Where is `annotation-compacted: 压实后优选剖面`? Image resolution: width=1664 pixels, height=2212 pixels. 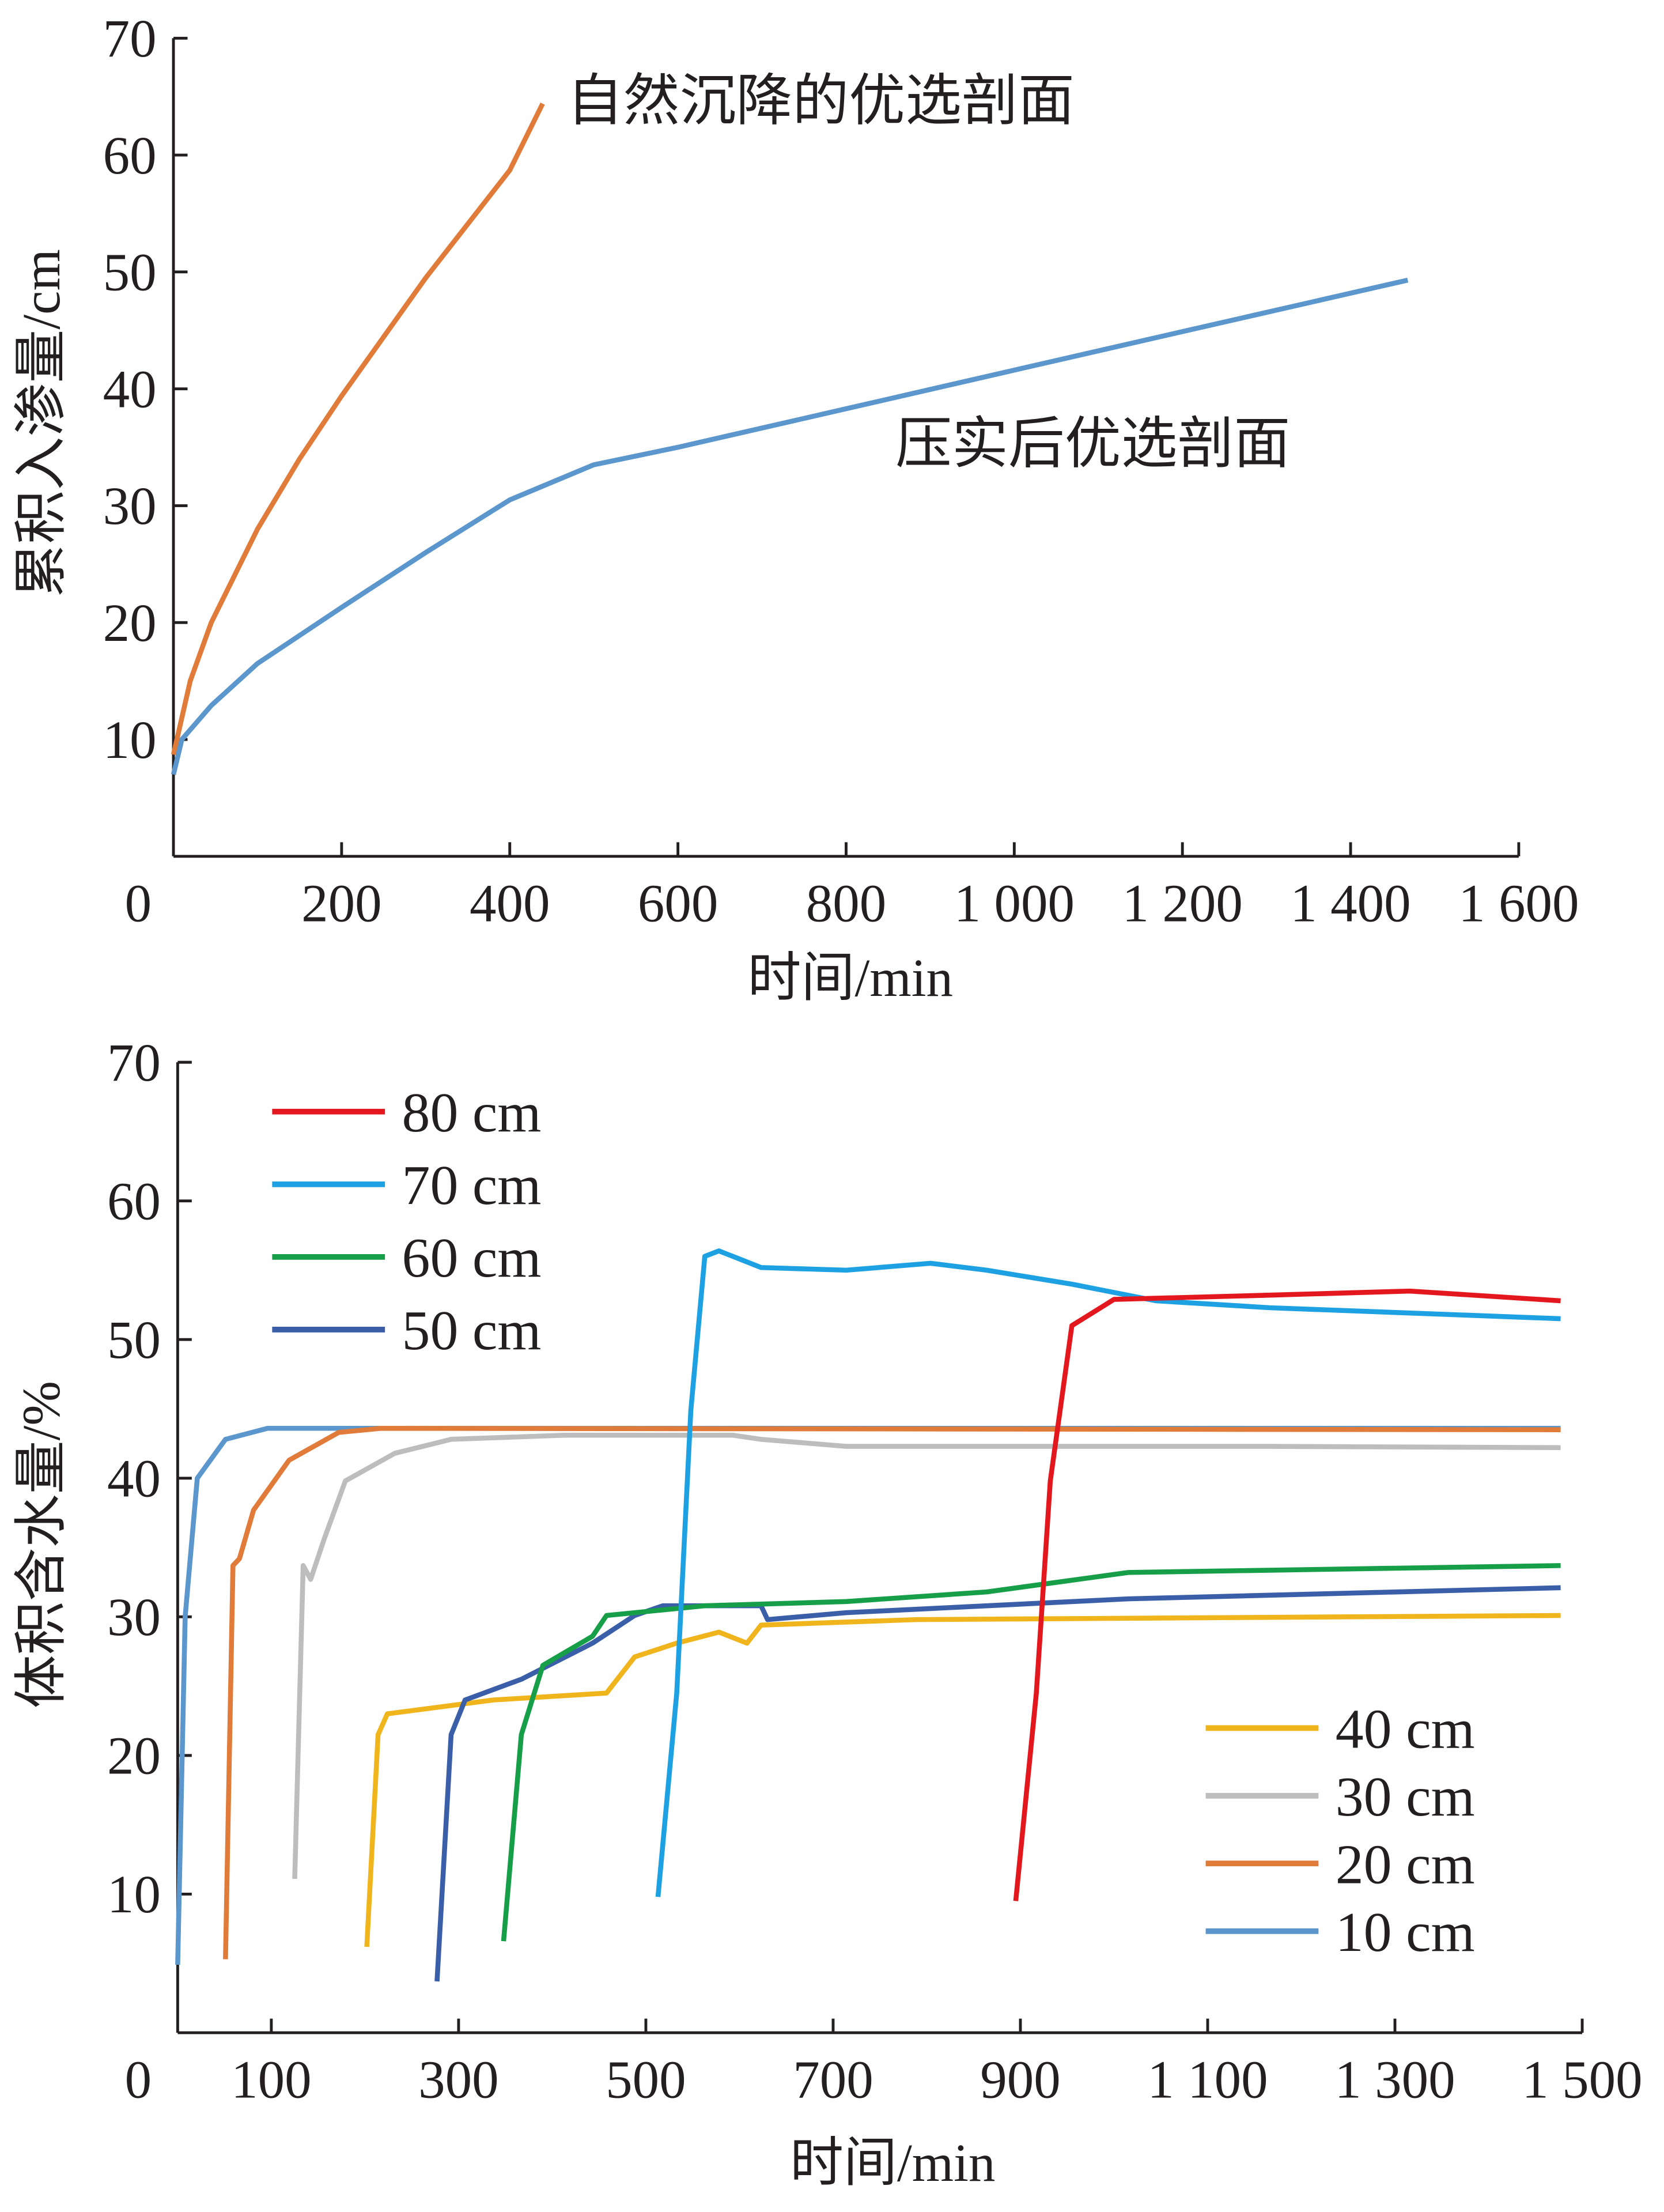 annotation-compacted: 压实后优选剖面 is located at coordinates (1093, 444).